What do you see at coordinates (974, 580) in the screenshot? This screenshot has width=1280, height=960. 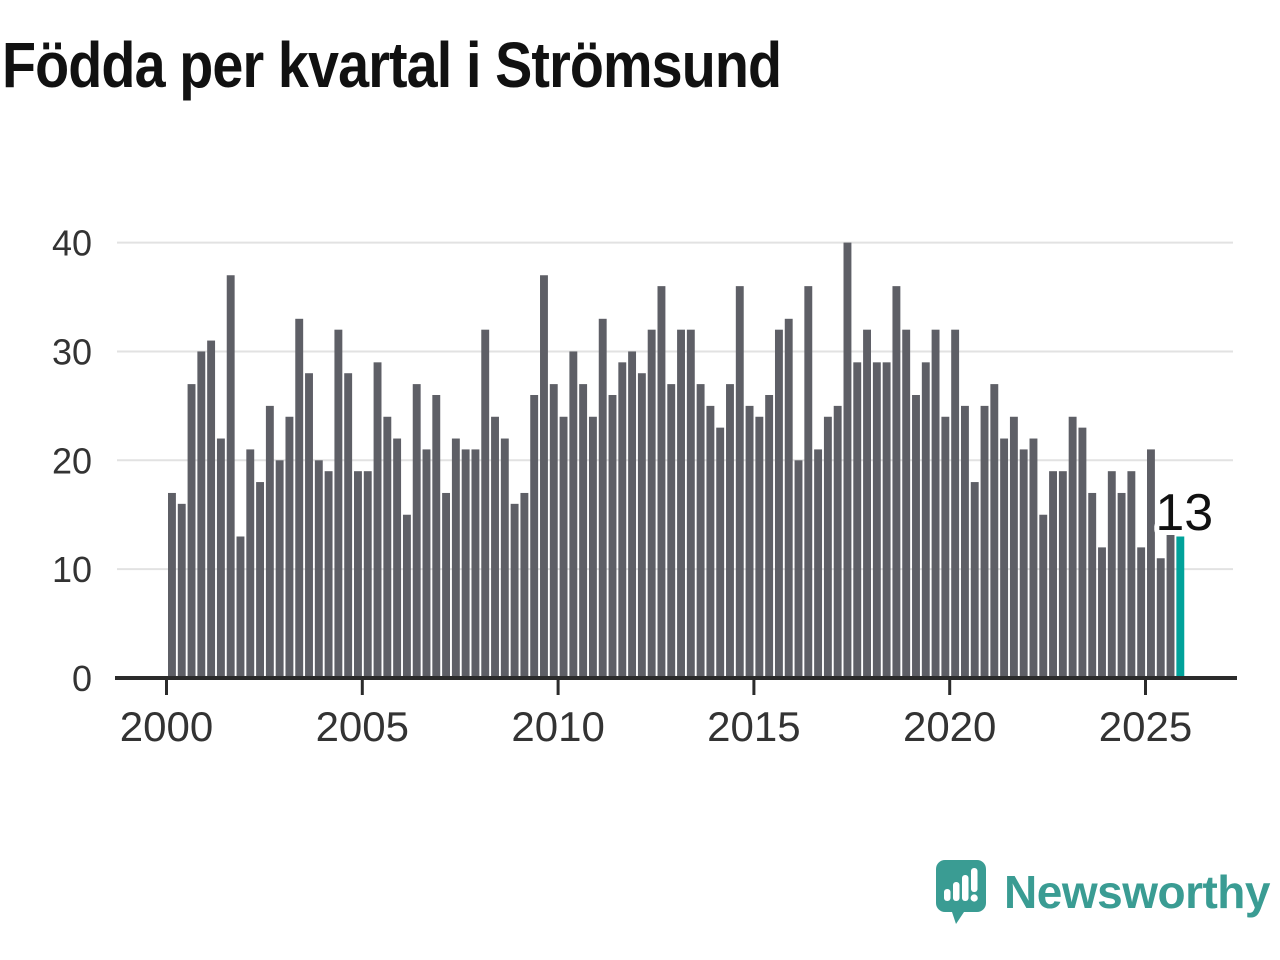 I see `bar-2020-q3` at bounding box center [974, 580].